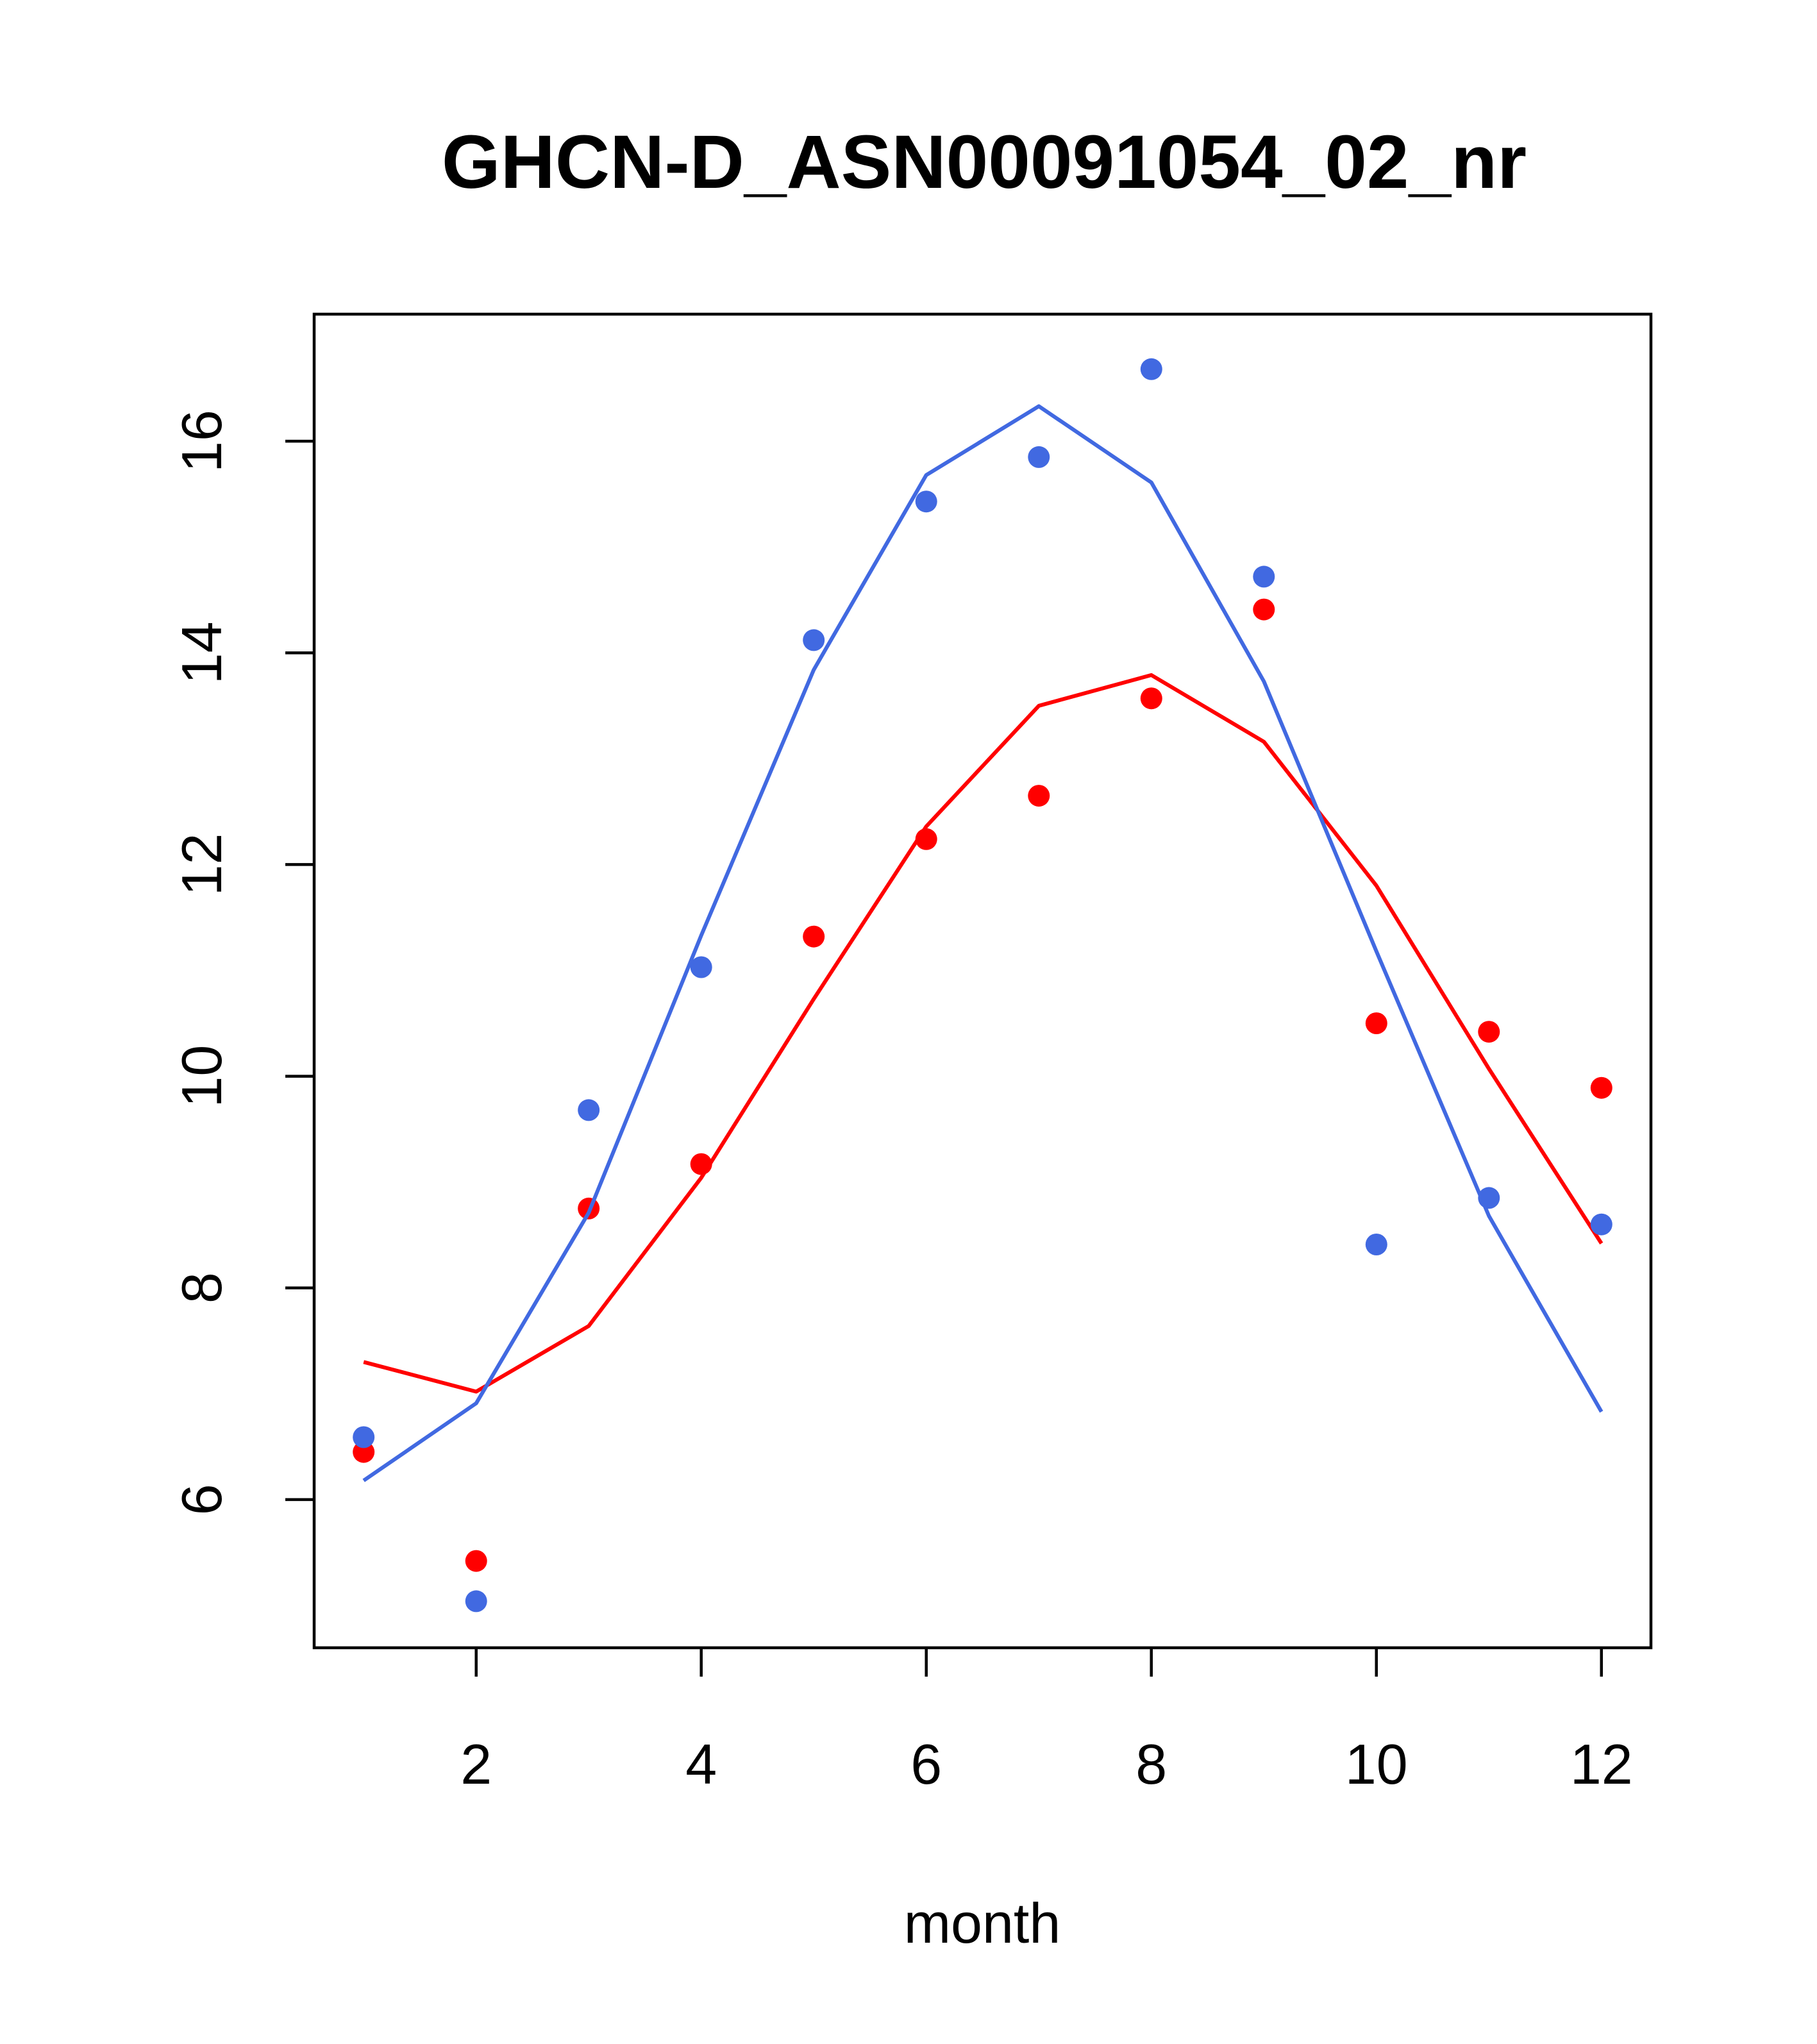 The height and width of the screenshot is (2044, 1817). I want to click on x-tick-label: 10, so click(1377, 1764).